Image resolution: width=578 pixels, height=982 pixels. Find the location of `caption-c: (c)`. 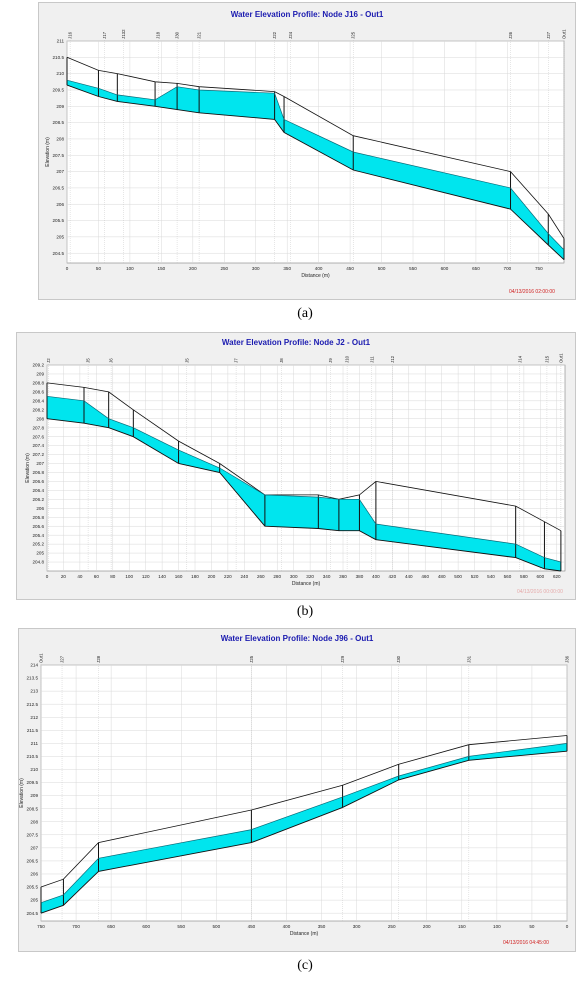

caption-c: (c) is located at coordinates (305, 965).